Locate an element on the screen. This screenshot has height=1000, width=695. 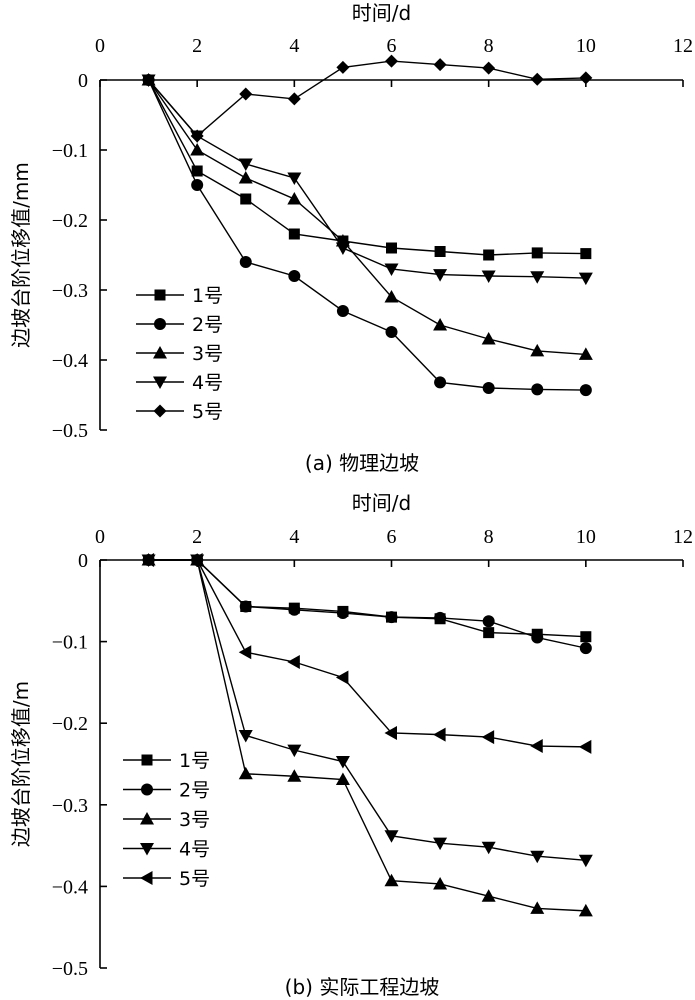
y-tick-label: −0.4 is located at coordinates (70, 887).